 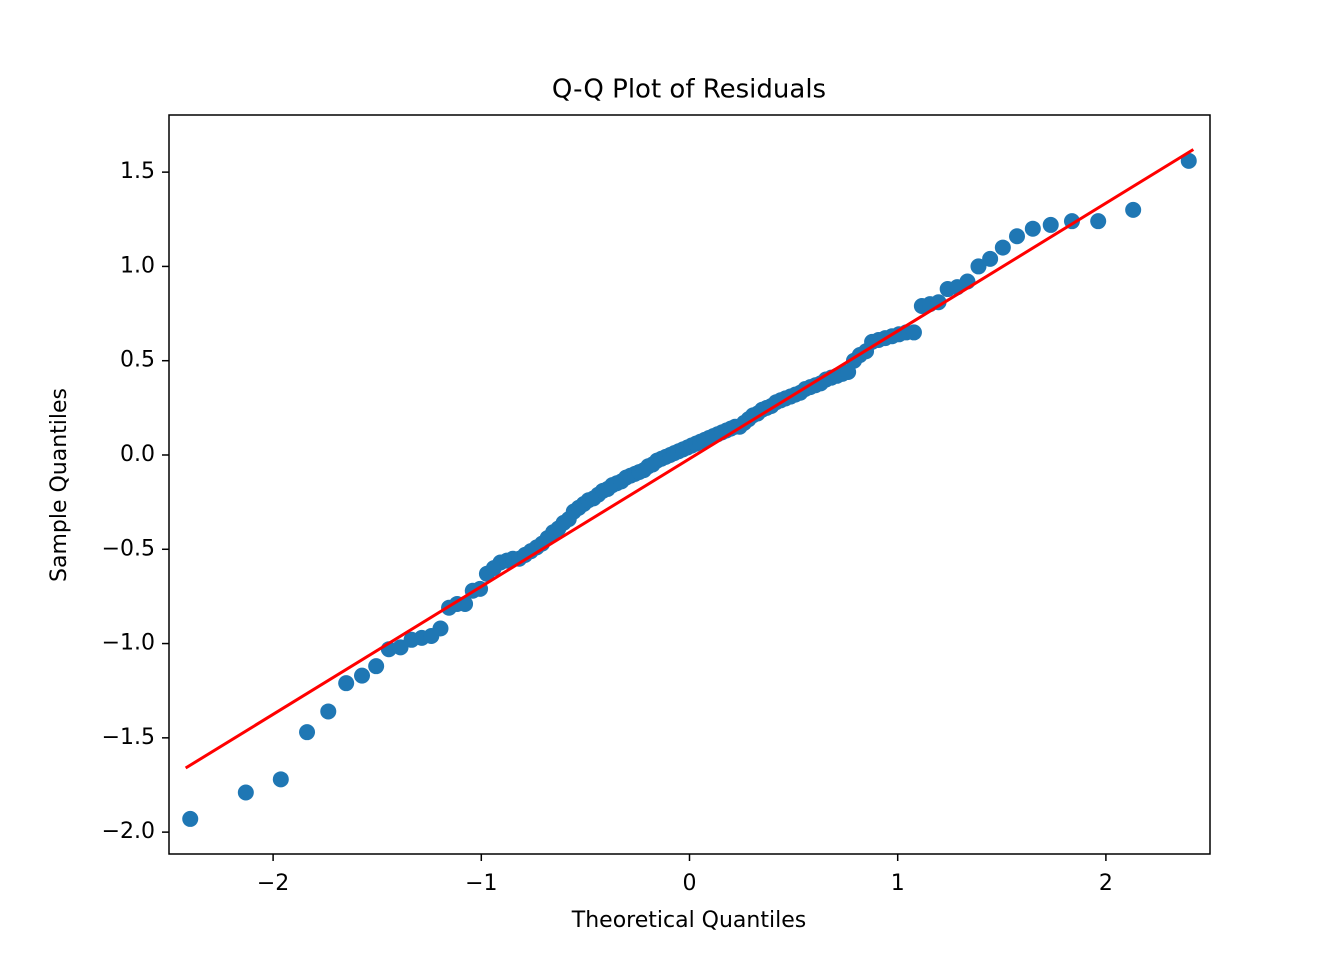 I want to click on y-tick-label: 1.0, so click(x=137, y=265).